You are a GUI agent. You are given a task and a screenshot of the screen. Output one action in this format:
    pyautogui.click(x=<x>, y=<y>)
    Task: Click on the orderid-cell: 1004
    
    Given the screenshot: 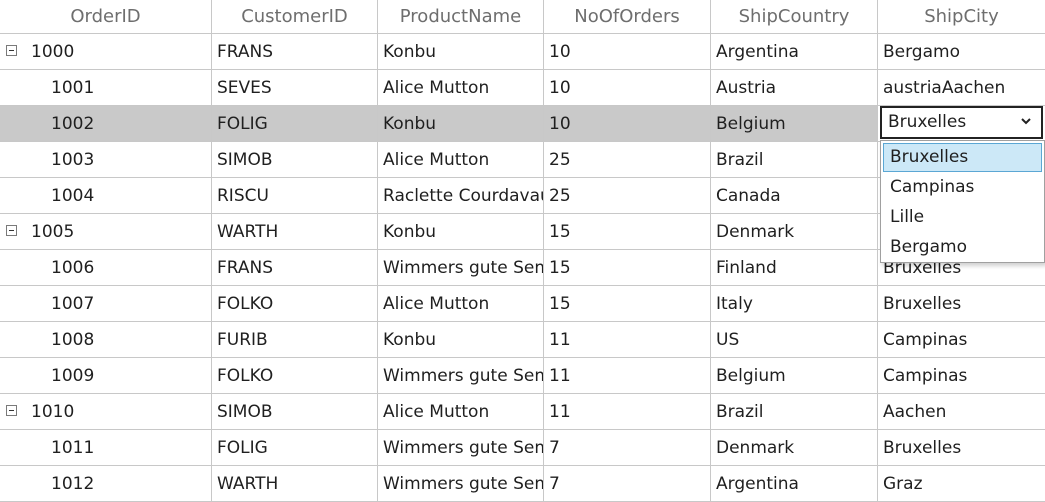 What is the action you would take?
    pyautogui.click(x=106, y=196)
    